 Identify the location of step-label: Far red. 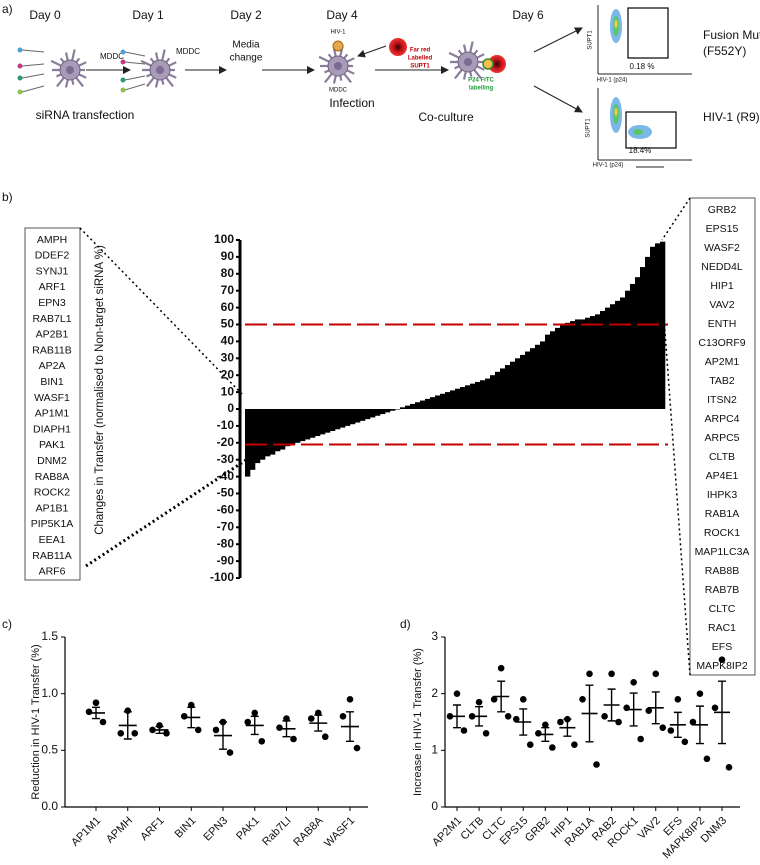
(420, 51).